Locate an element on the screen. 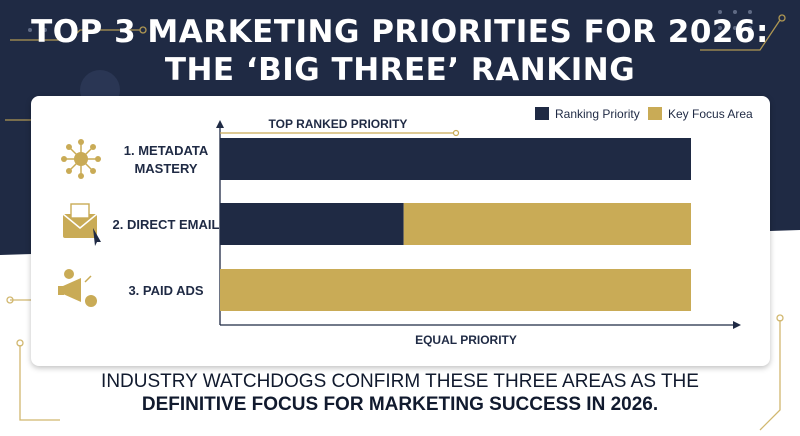 This screenshot has width=800, height=436. y-axis-arrow is located at coordinates (220, 124).